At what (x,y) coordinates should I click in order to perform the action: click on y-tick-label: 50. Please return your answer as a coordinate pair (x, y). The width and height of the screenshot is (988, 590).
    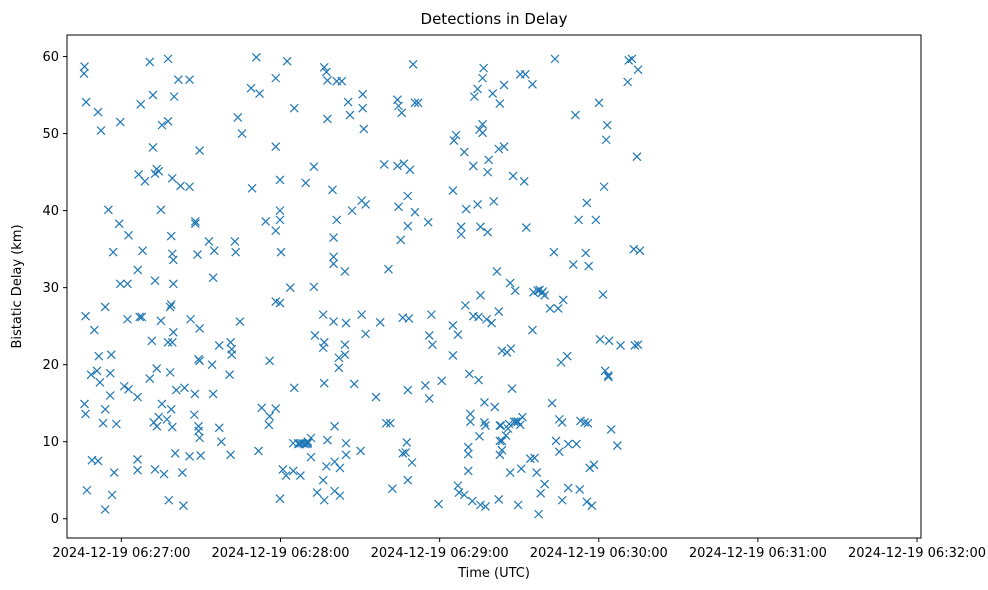
    Looking at the image, I should click on (50, 134).